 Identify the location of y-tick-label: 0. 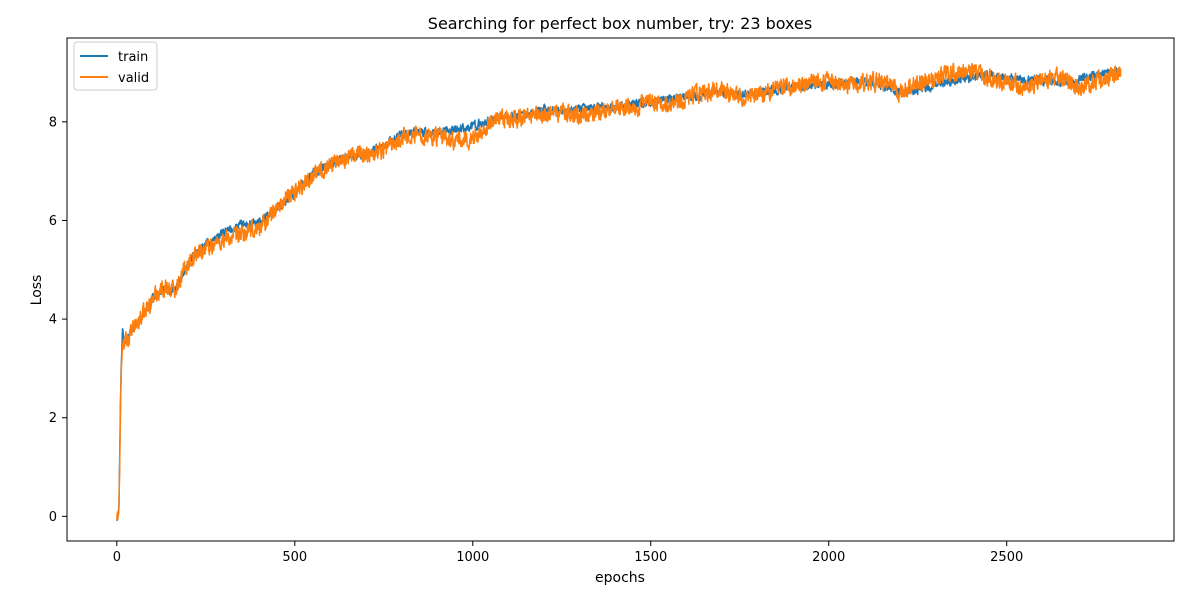
(53, 517).